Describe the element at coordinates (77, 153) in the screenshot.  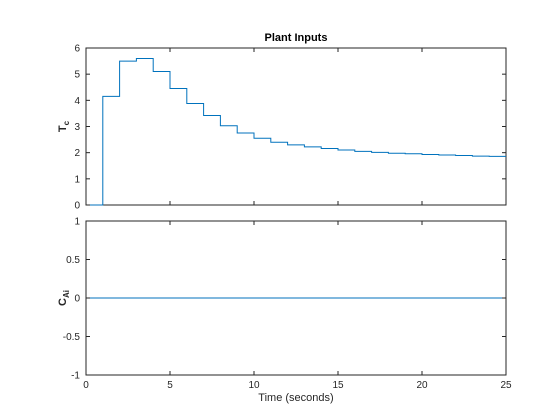
I see `y-tick-label: 2` at that location.